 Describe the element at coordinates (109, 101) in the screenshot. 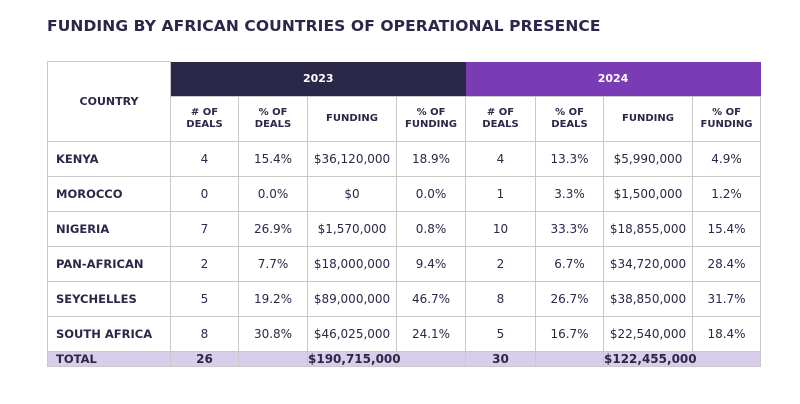

I see `country-header: COUNTRY` at that location.